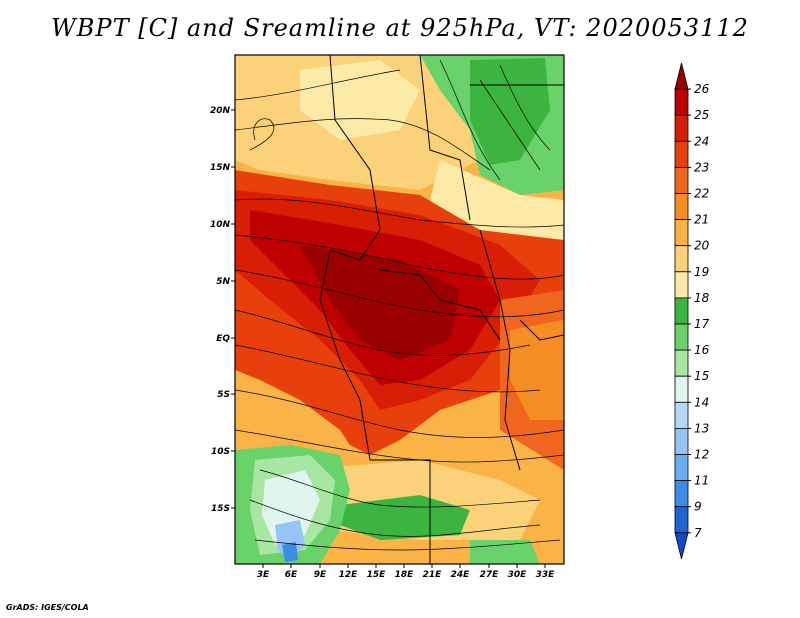 This screenshot has width=800, height=618. Describe the element at coordinates (518, 575) in the screenshot. I see `lon-label: 30E` at that location.